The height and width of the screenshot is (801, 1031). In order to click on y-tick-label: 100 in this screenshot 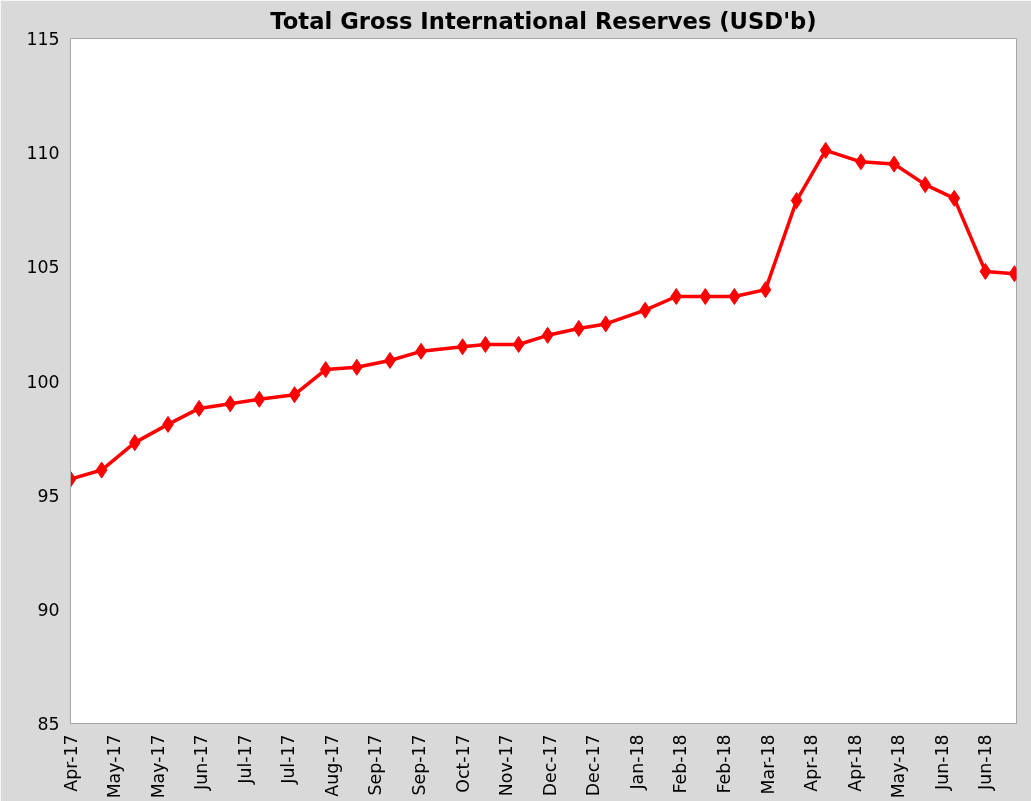, I will do `click(43, 381)`.